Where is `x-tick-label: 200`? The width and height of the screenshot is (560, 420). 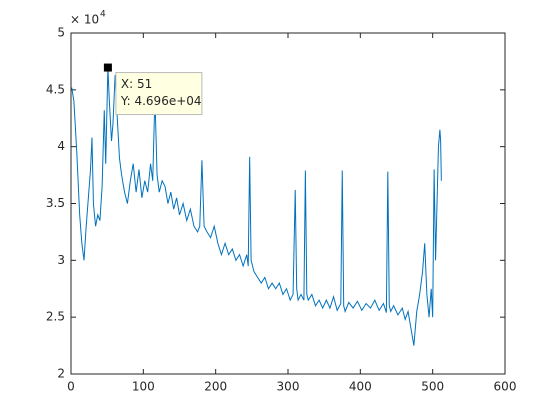 x-tick-label: 200 is located at coordinates (215, 387).